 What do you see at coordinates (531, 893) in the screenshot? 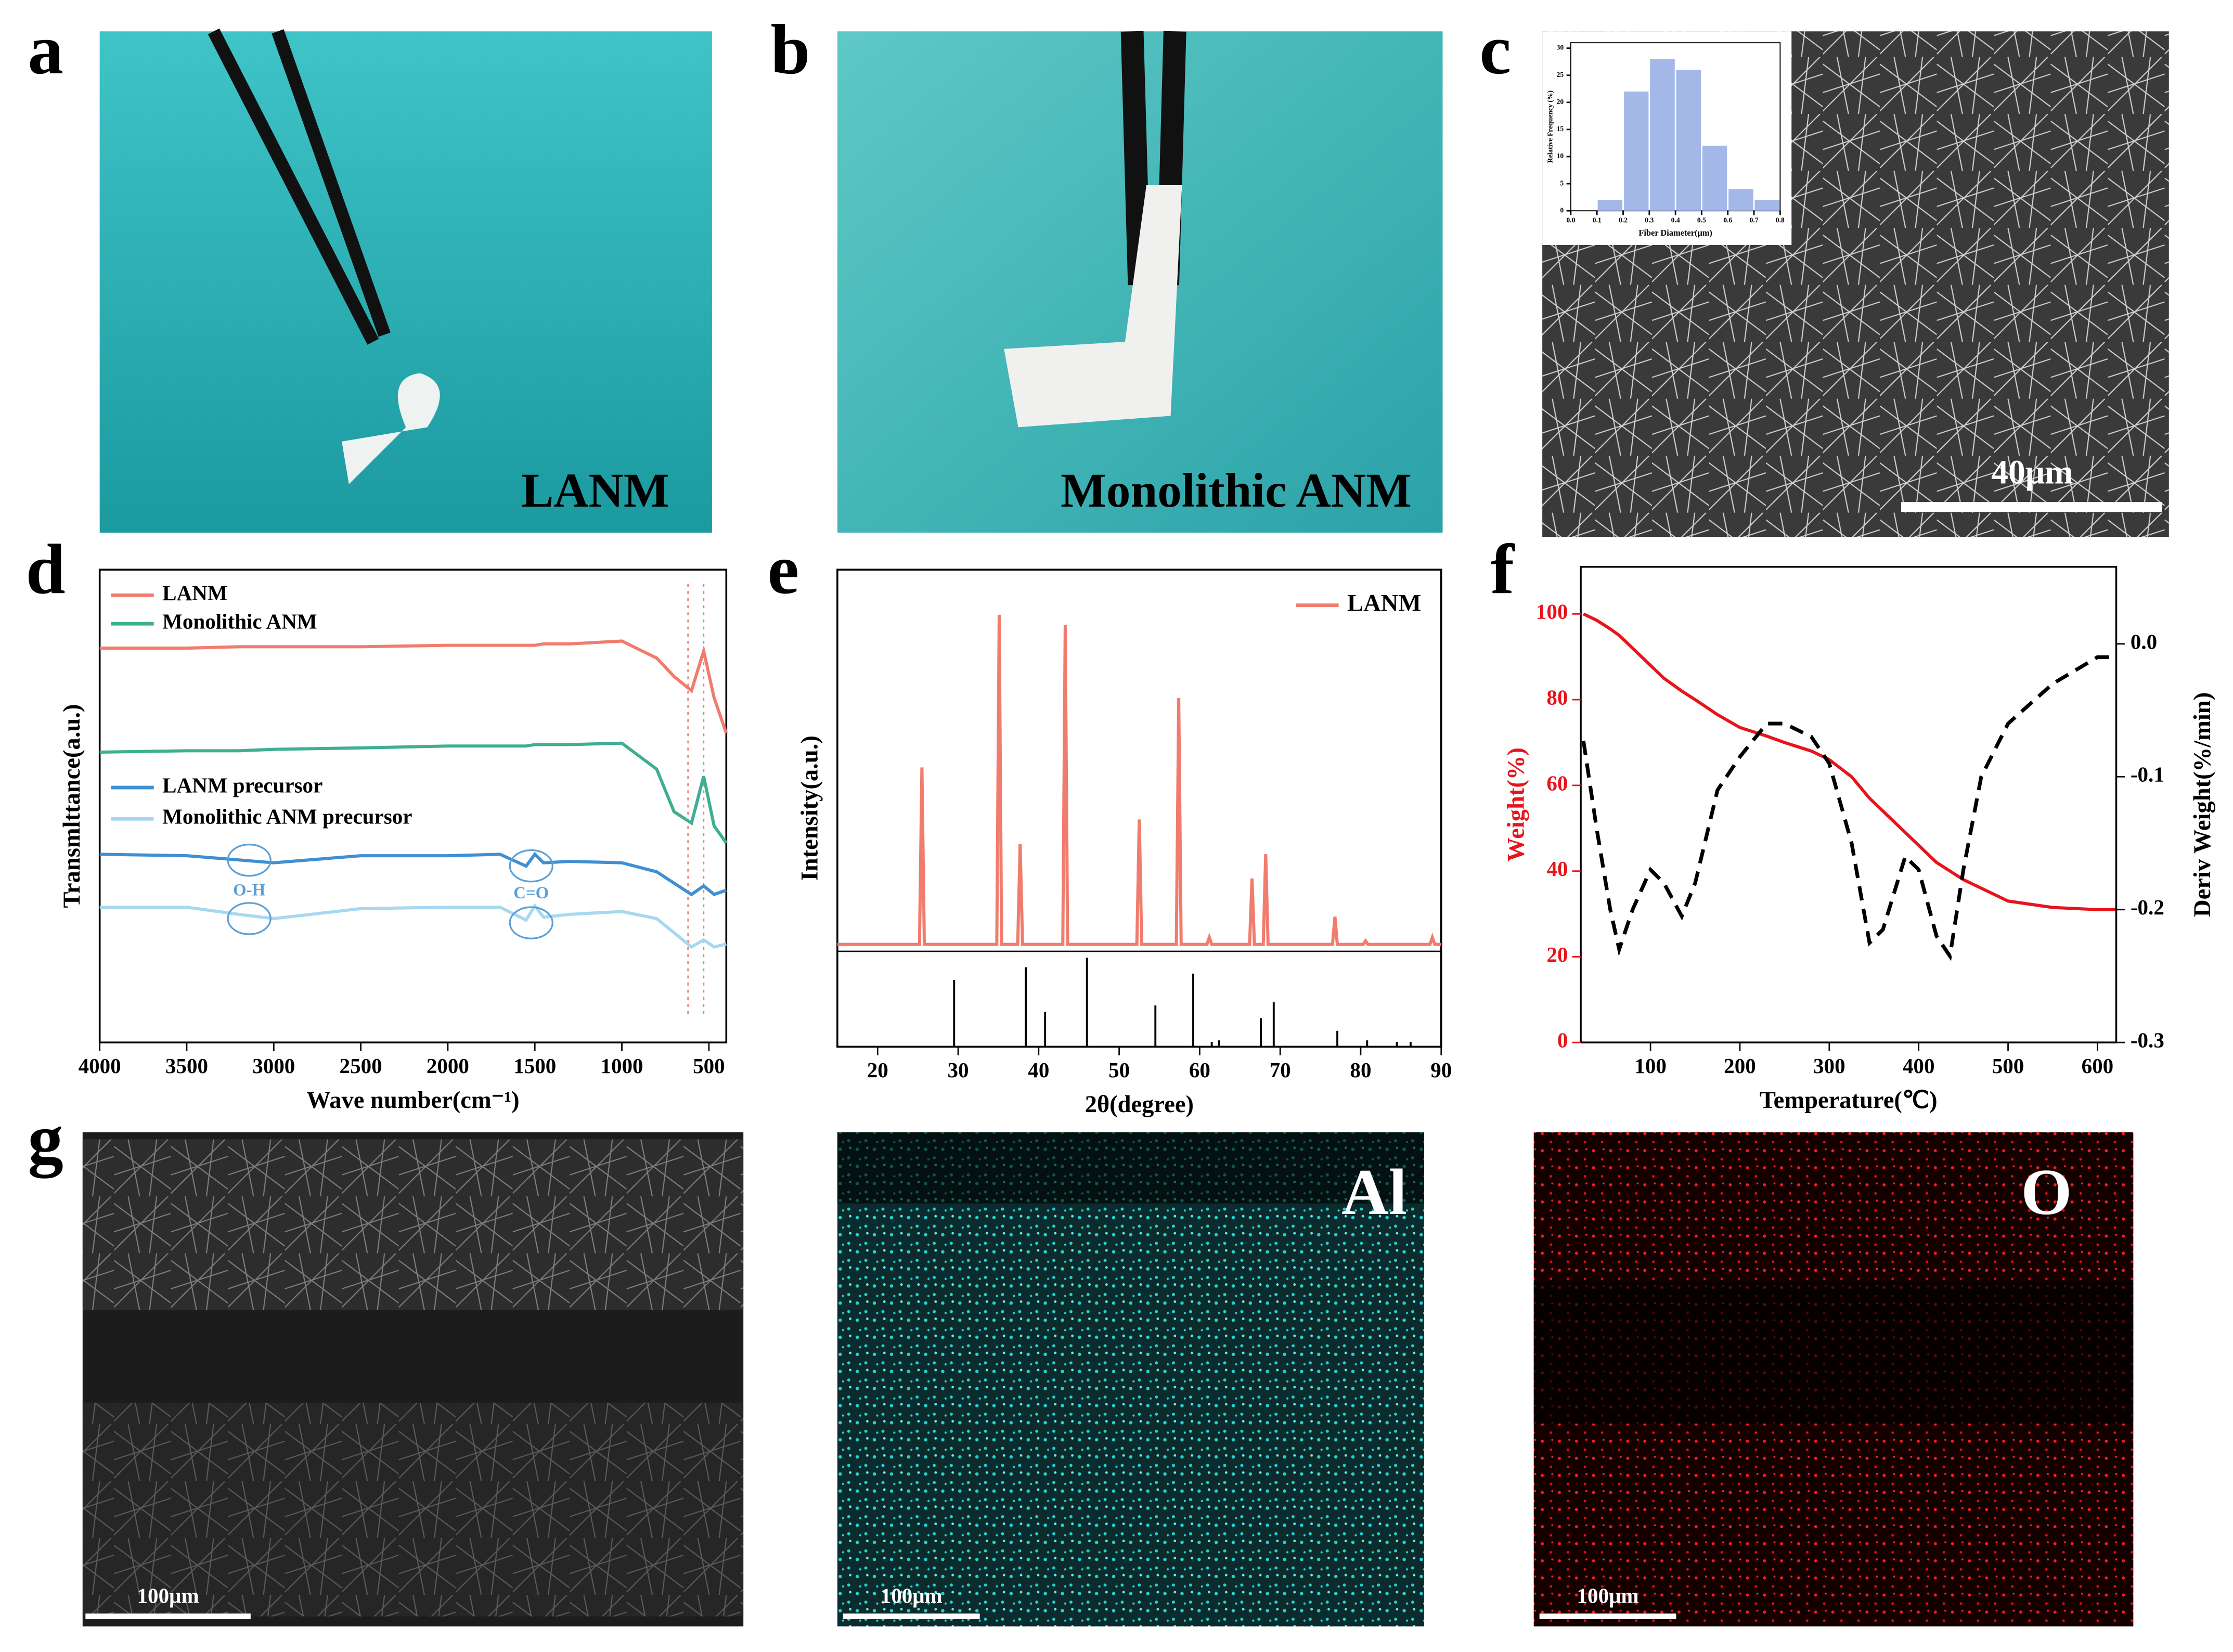
I see `annotation: C=O` at bounding box center [531, 893].